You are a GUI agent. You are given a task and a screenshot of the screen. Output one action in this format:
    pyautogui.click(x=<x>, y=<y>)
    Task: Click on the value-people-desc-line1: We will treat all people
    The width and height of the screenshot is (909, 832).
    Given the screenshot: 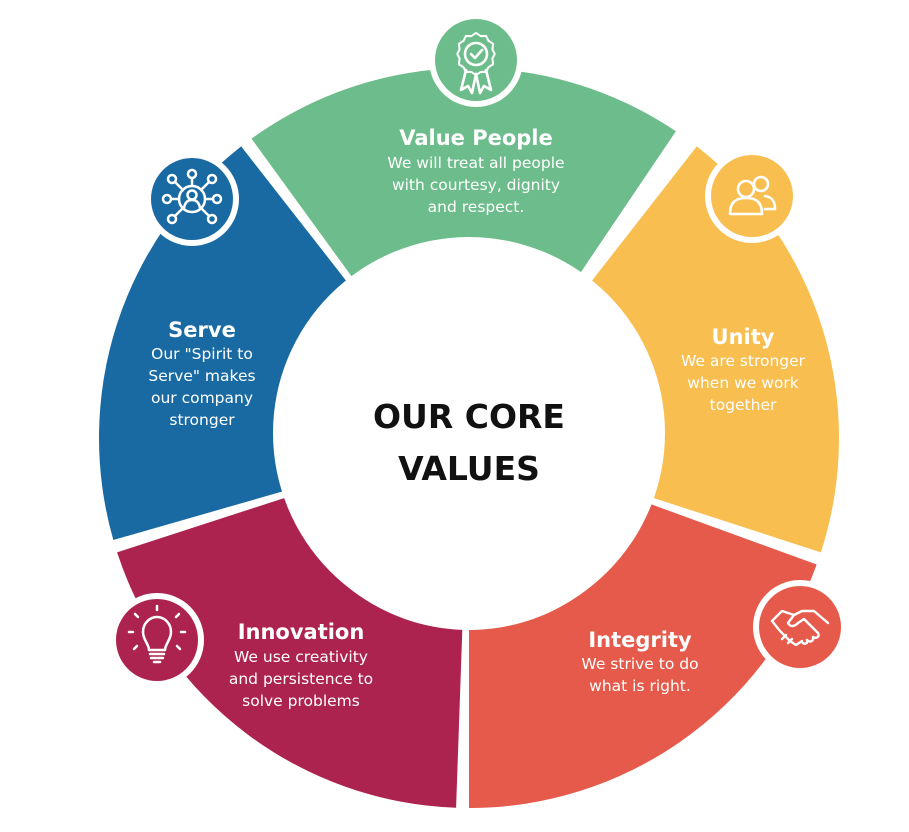 What is the action you would take?
    pyautogui.click(x=475, y=163)
    